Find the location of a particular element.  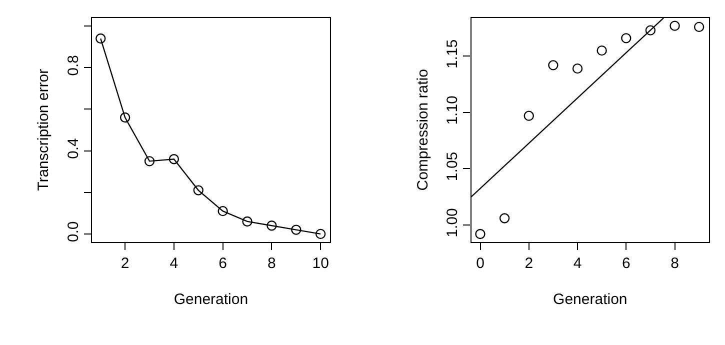

y-tick-label: 1.10 is located at coordinates (453, 110).